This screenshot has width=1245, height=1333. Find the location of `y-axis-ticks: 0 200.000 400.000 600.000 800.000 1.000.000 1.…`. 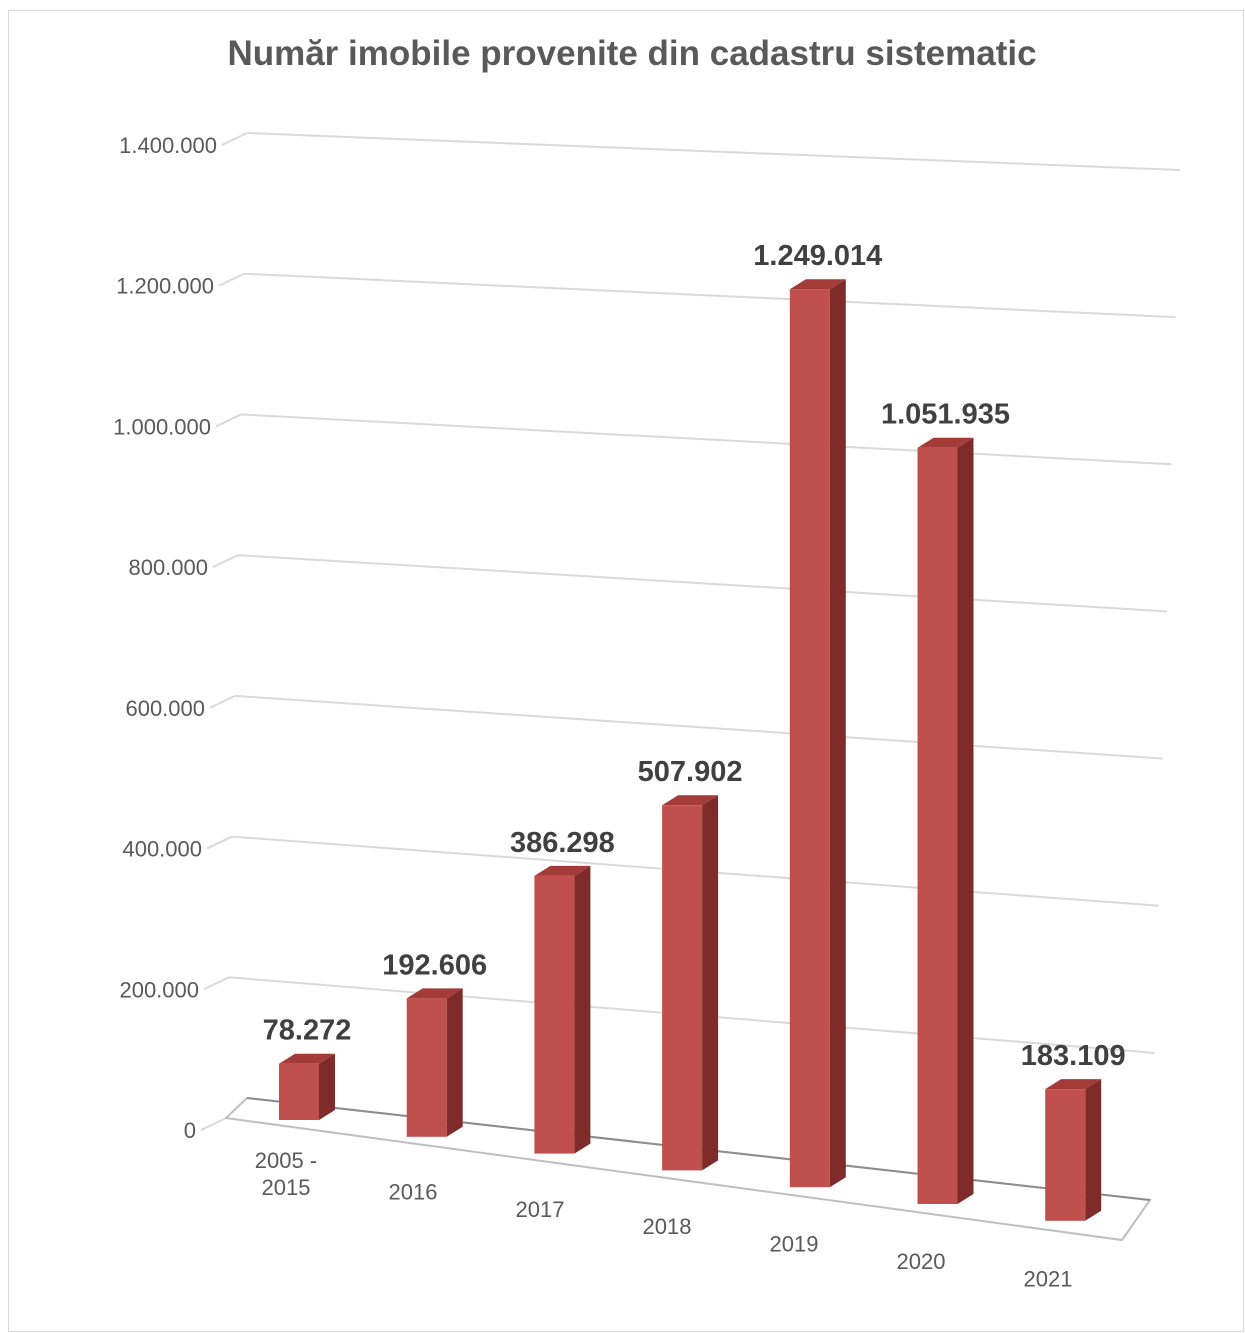

y-axis-ticks: 0 200.000 400.000 600.000 800.000 1.000.000 1.… is located at coordinates (165, 638).